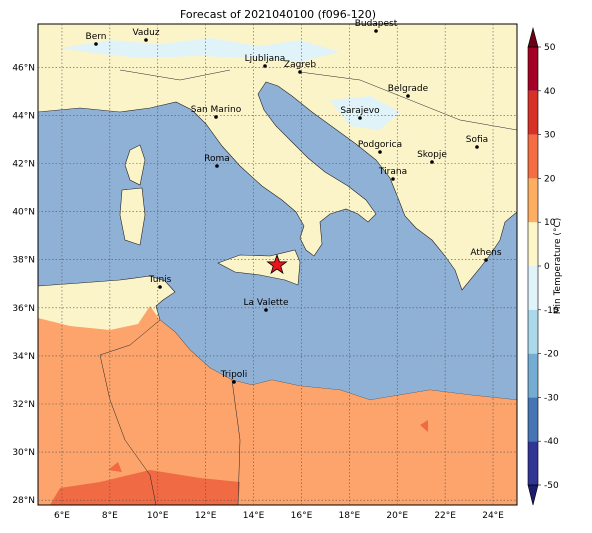 The height and width of the screenshot is (533, 592). Describe the element at coordinates (477, 140) in the screenshot. I see `city-label: Sofia` at that location.